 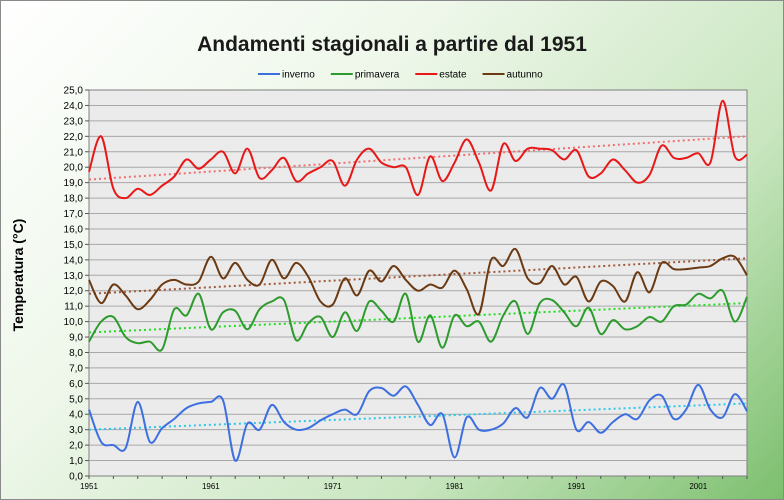 I want to click on series-line-primavera, so click(x=418, y=320).